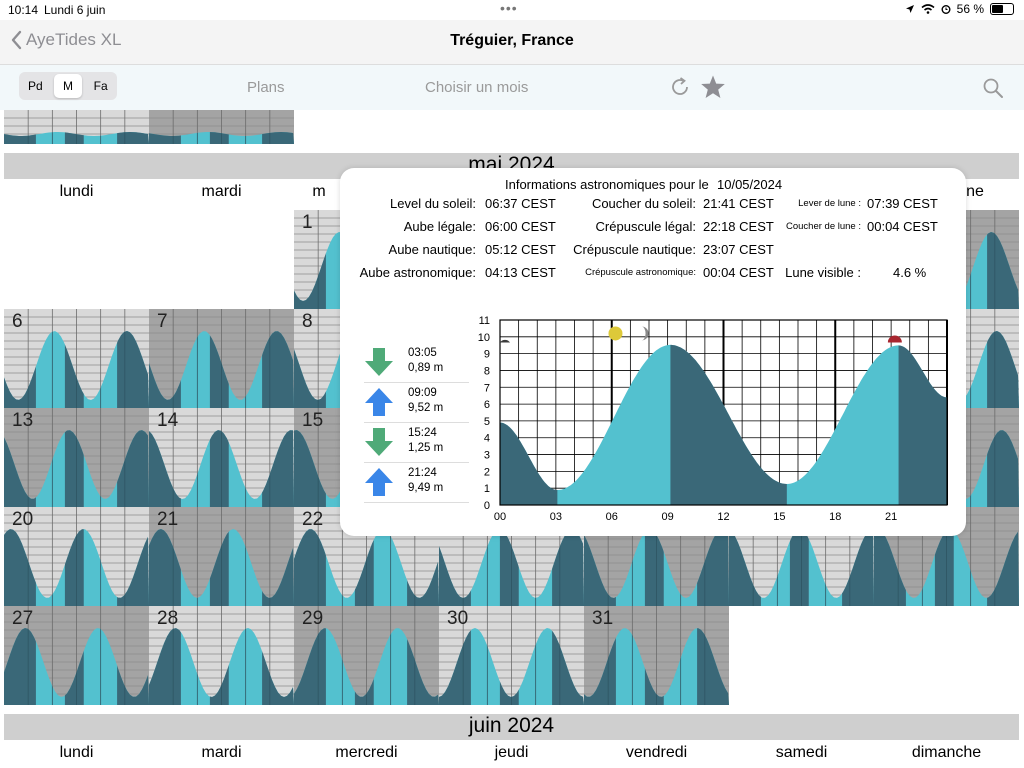 This screenshot has height=768, width=1024. Describe the element at coordinates (23, 10) in the screenshot. I see `status-time: 10:14` at that location.